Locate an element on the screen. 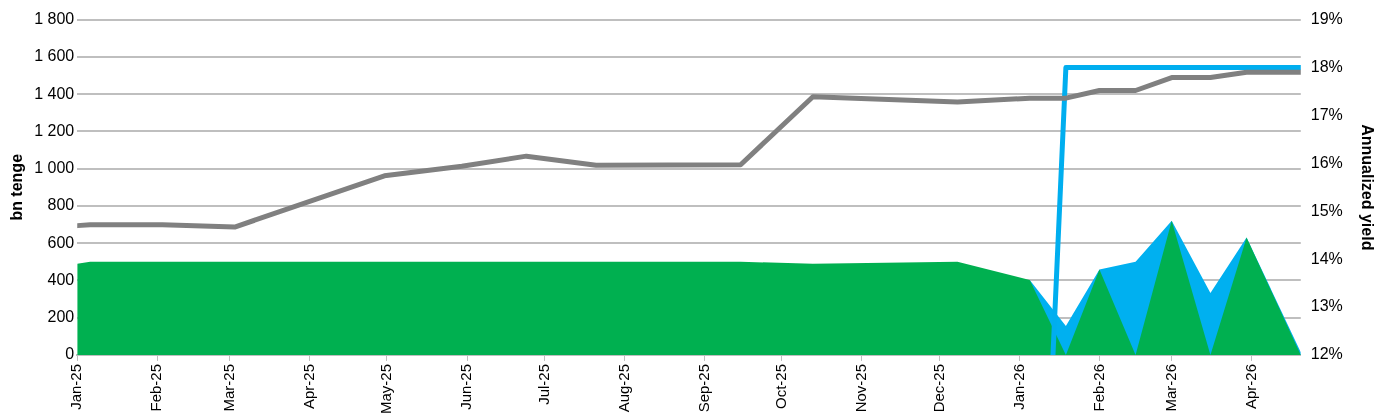  x-tick-label: Aug-25 is located at coordinates (623, 388).